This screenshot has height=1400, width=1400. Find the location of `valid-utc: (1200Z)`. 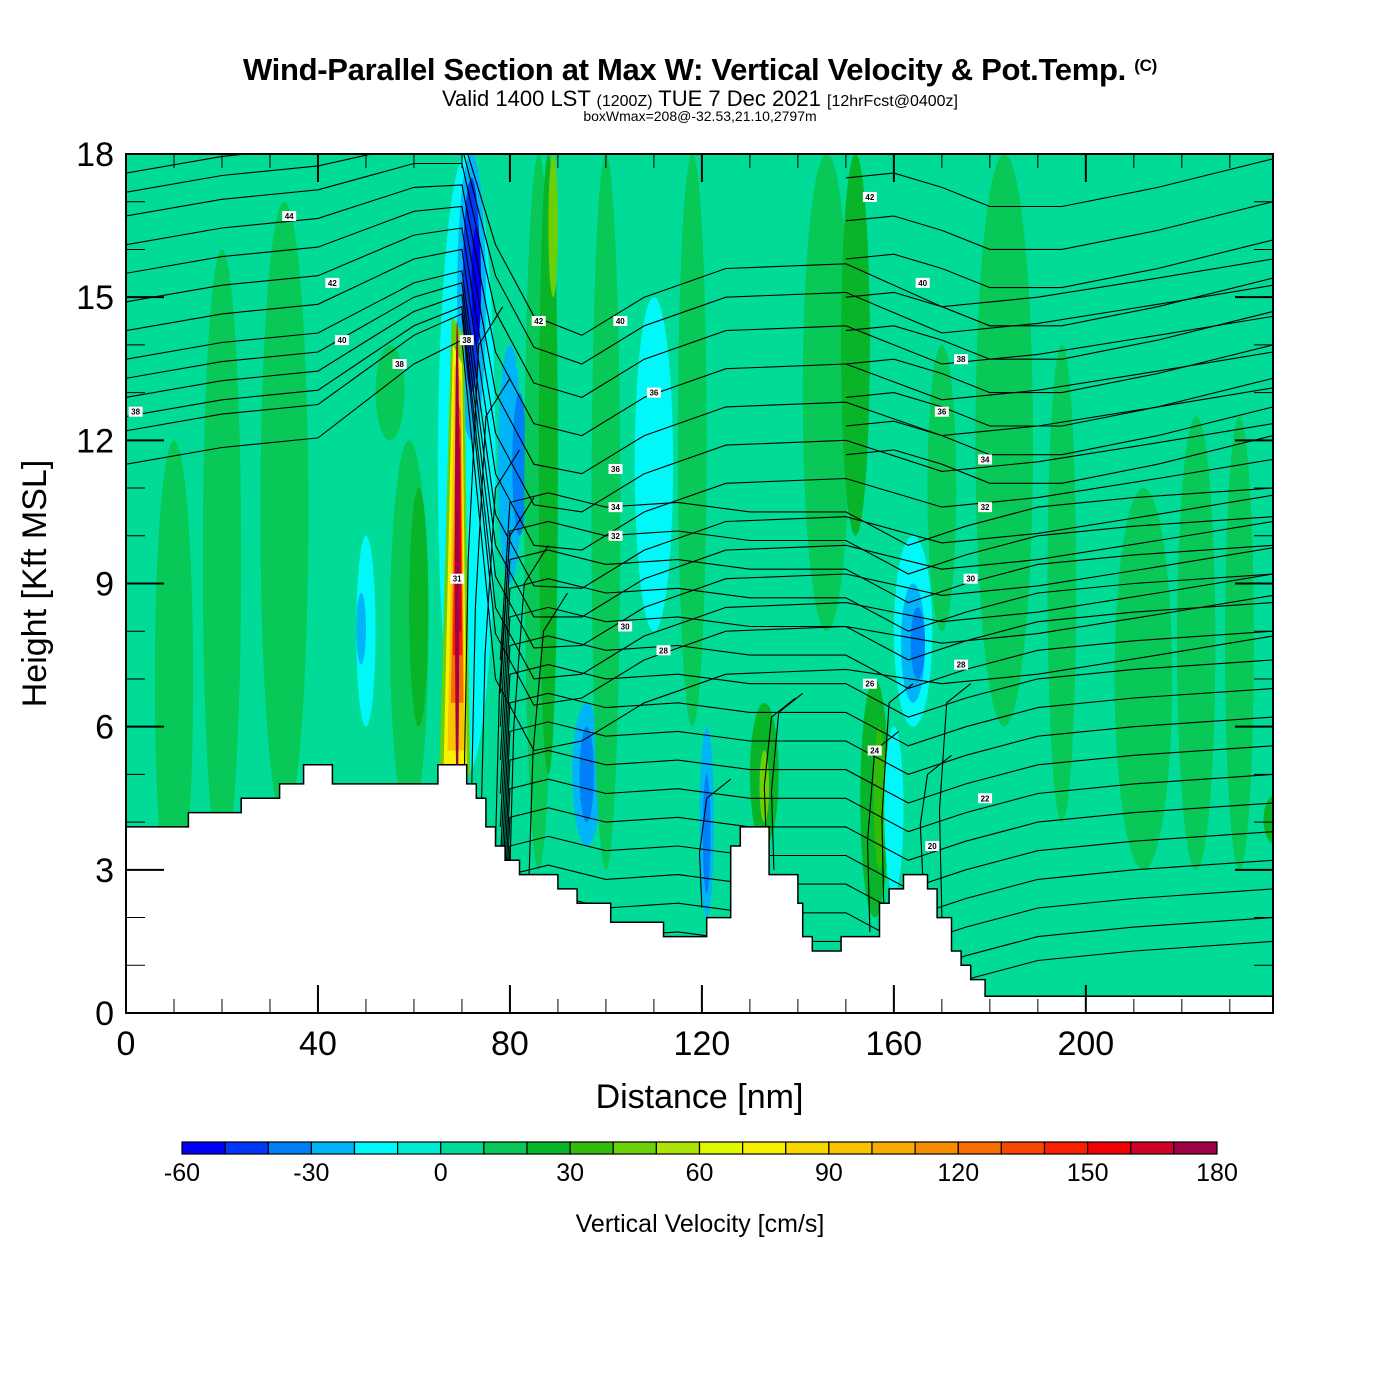

valid-utc: (1200Z) is located at coordinates (624, 101).